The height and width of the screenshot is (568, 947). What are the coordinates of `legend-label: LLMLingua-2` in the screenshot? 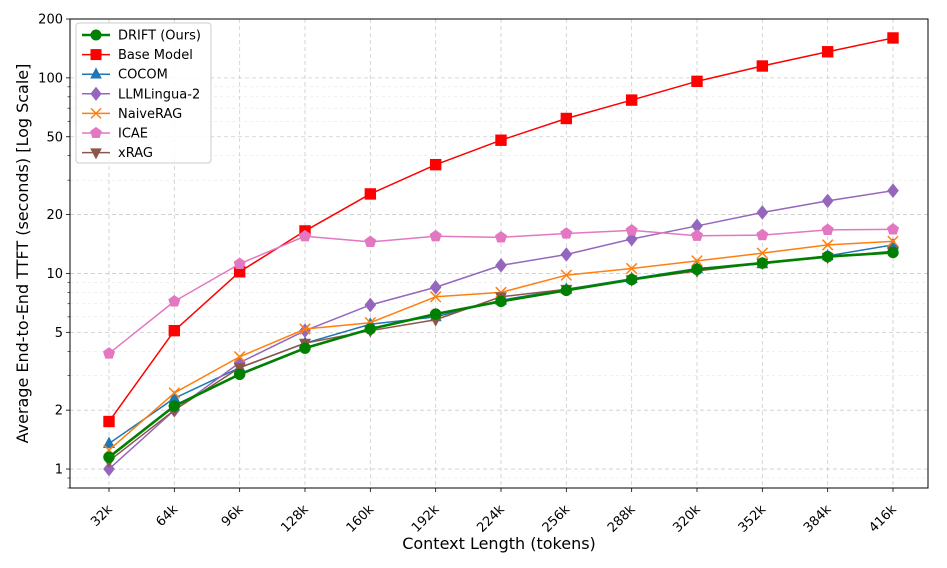 It's located at (159, 94).